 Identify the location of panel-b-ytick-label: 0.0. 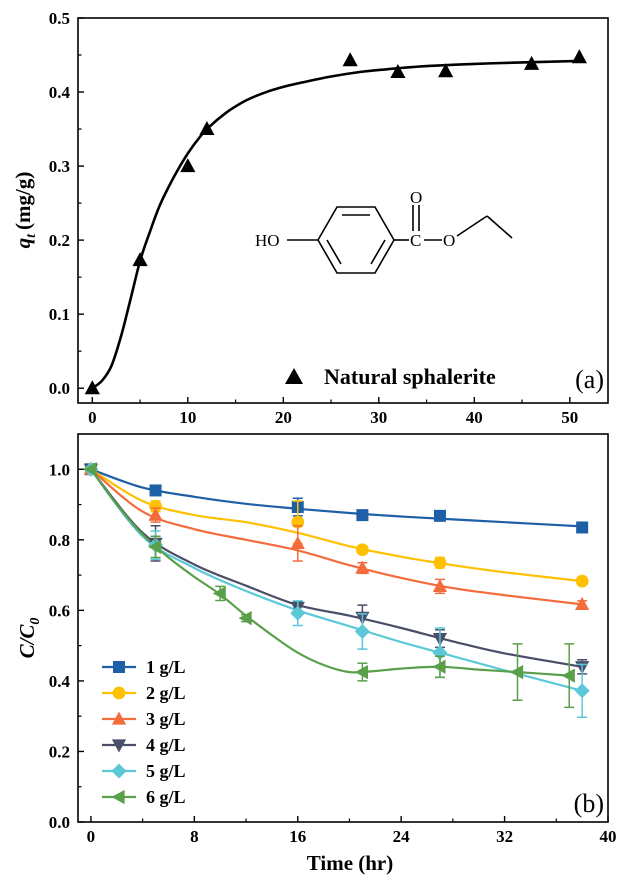
(59, 822).